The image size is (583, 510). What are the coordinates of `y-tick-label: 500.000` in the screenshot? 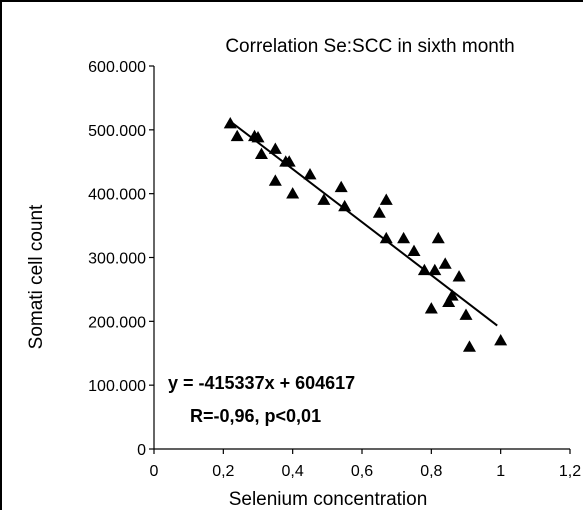 It's located at (117, 131).